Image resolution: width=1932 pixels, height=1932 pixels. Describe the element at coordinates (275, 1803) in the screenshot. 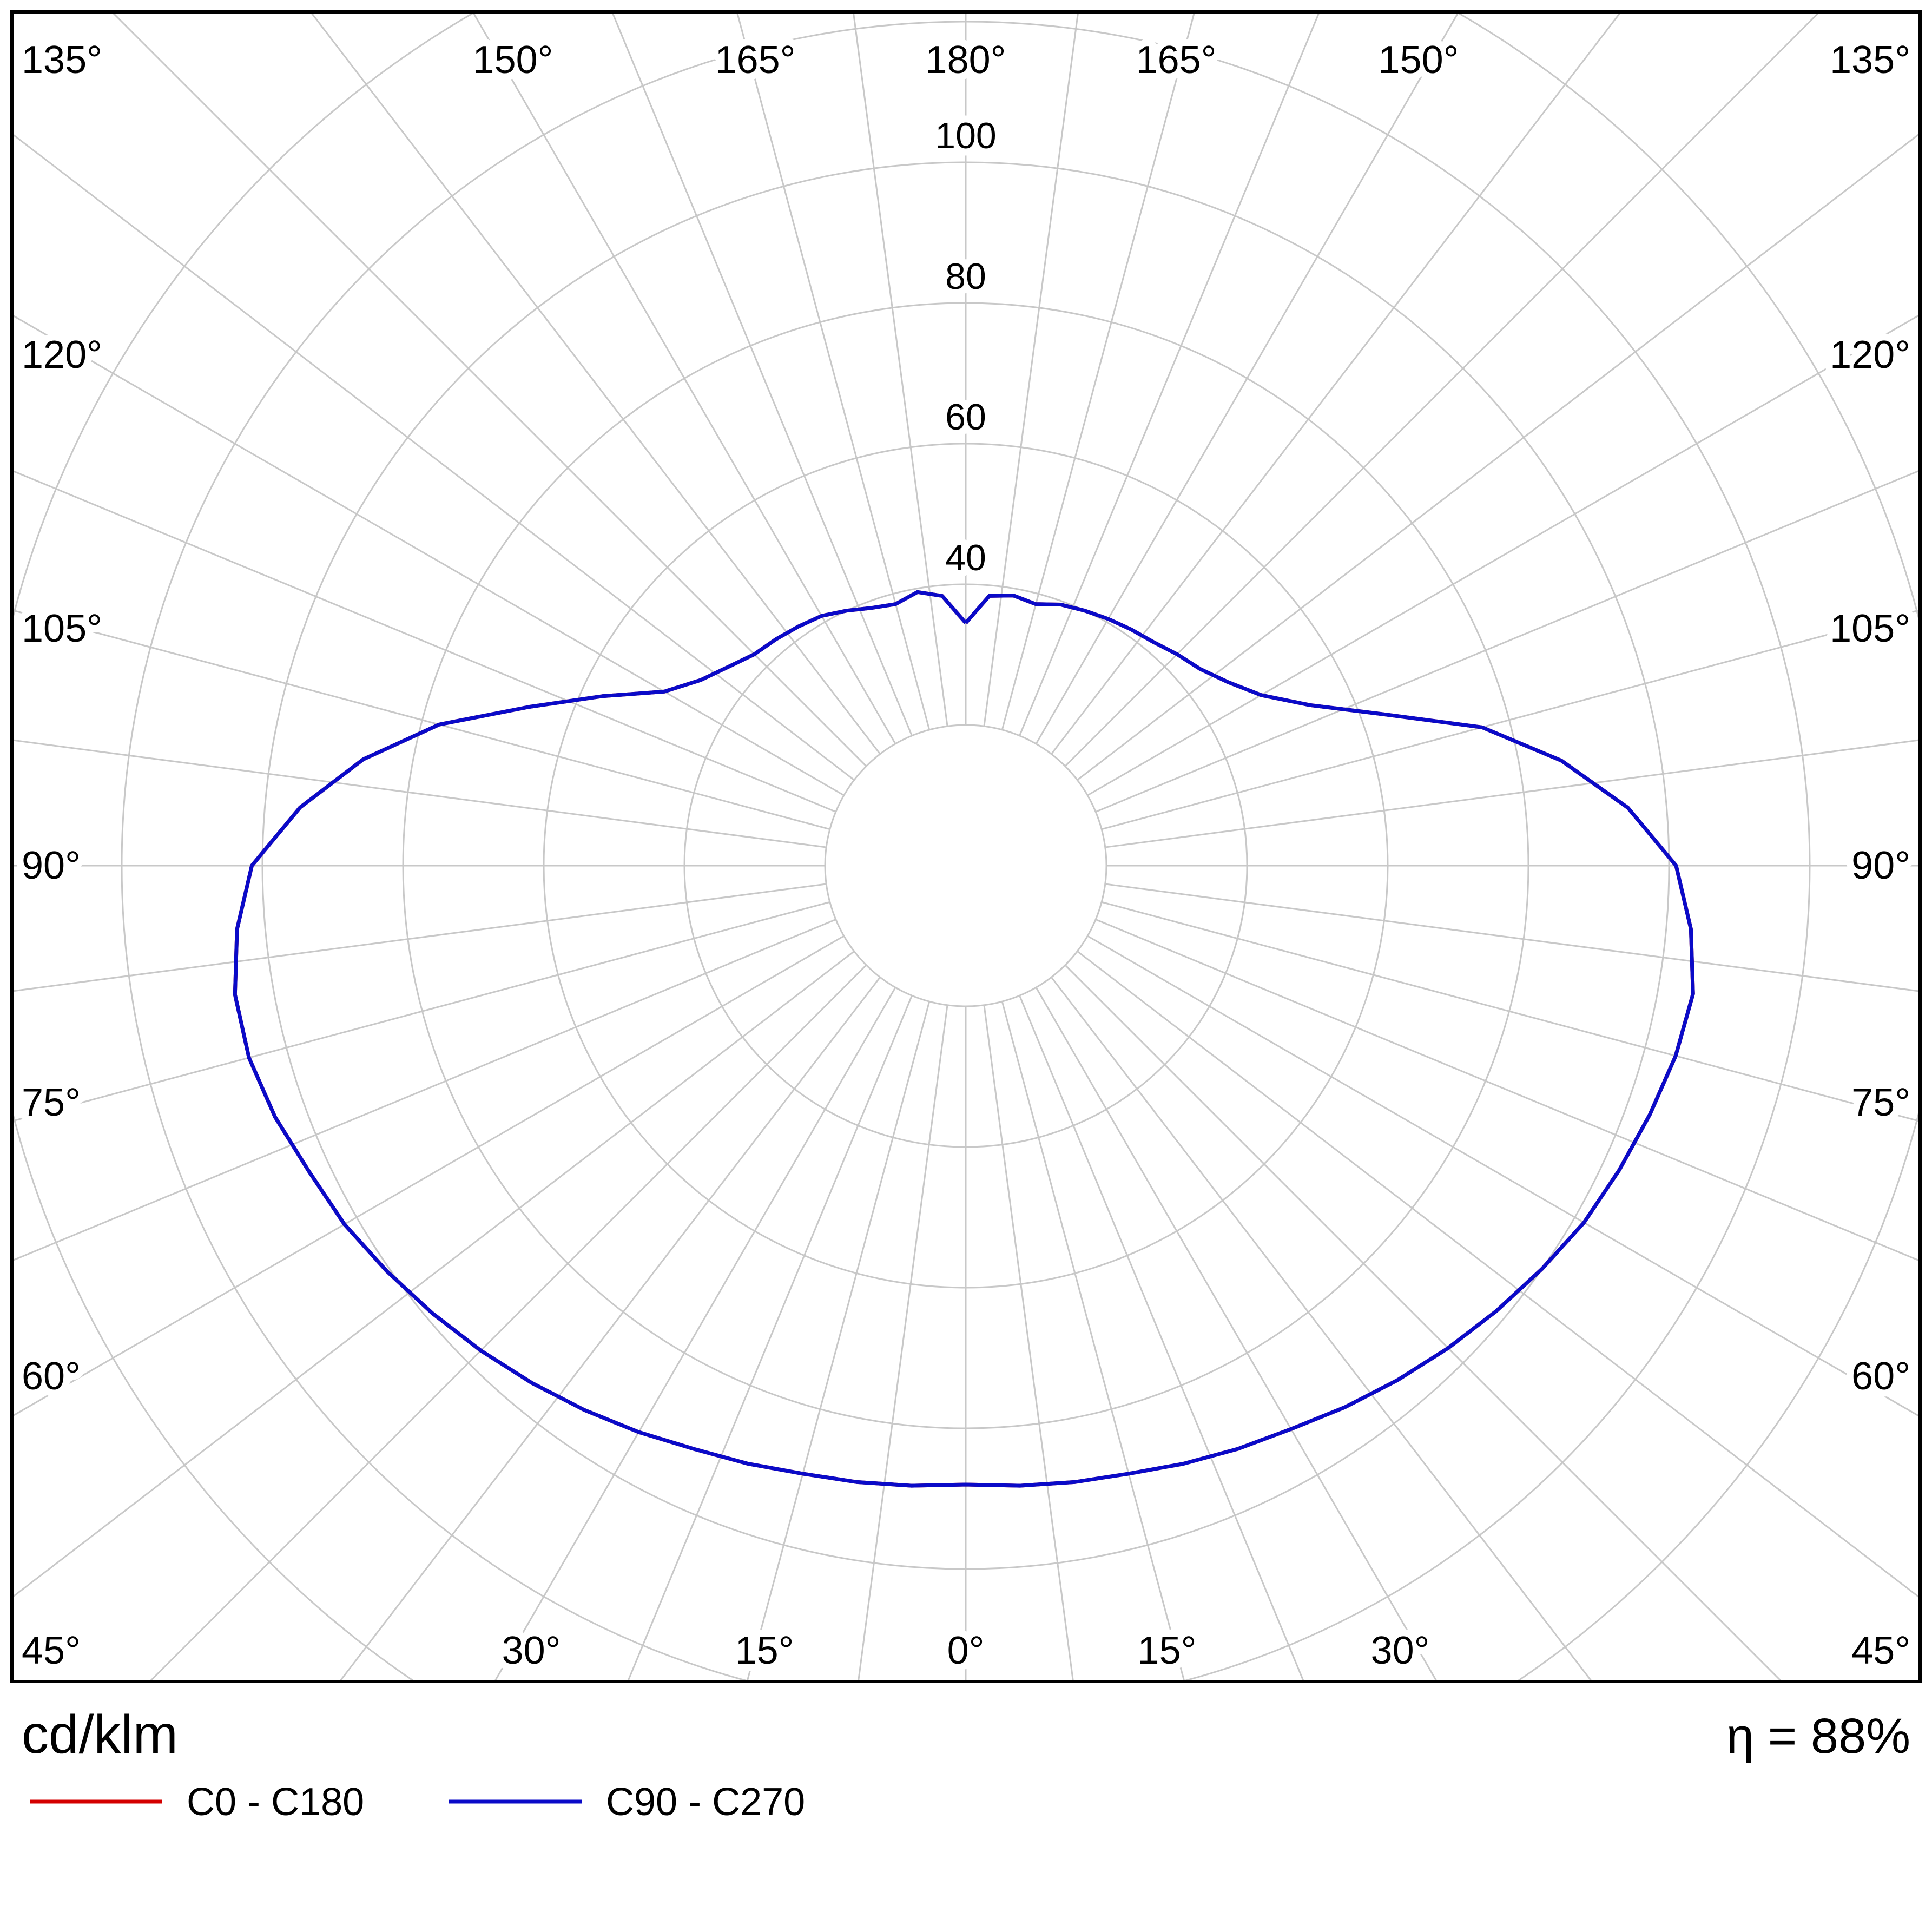

I see `legend-label-c0-c180: C0 - C180` at that location.